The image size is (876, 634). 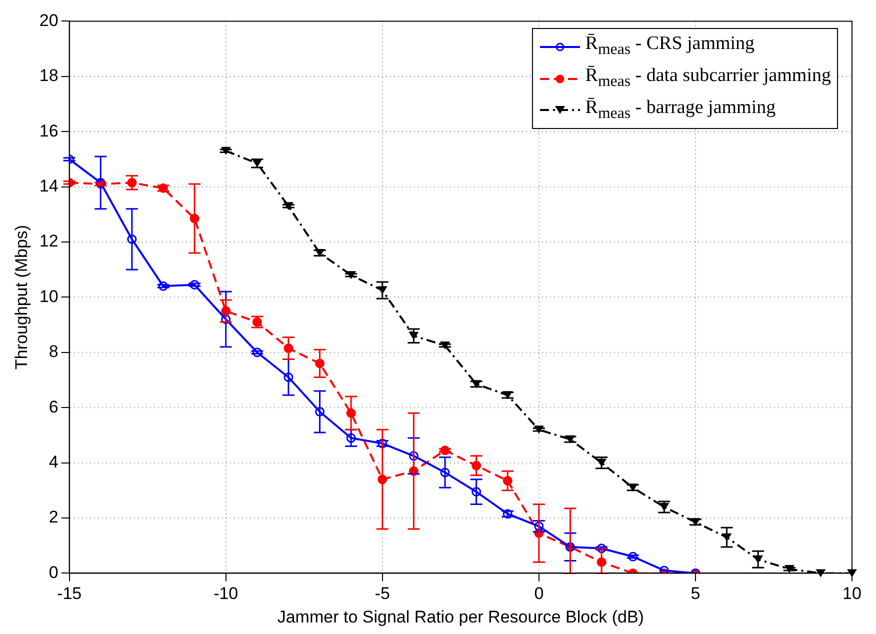 I want to click on x-tick-label: 0, so click(x=539, y=594).